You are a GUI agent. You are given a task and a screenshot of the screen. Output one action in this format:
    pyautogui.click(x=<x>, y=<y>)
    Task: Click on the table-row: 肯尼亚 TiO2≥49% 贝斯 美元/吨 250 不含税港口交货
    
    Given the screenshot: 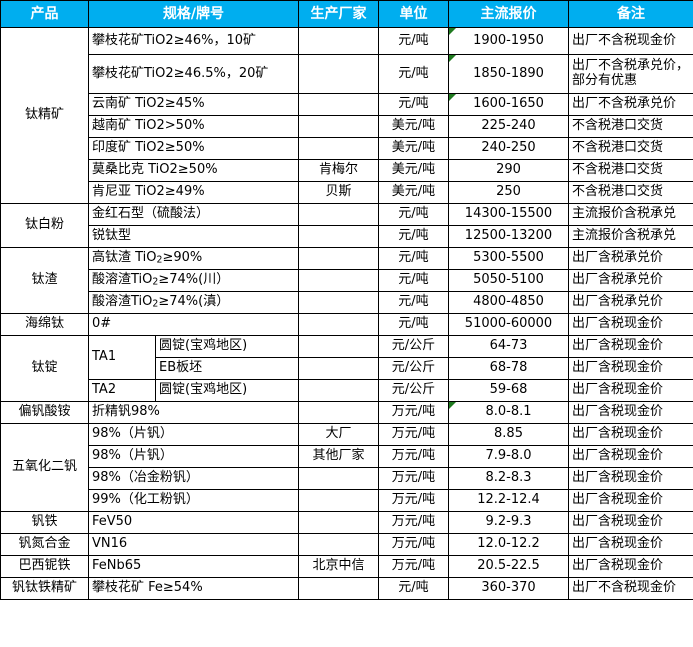 What is the action you would take?
    pyautogui.click(x=347, y=192)
    